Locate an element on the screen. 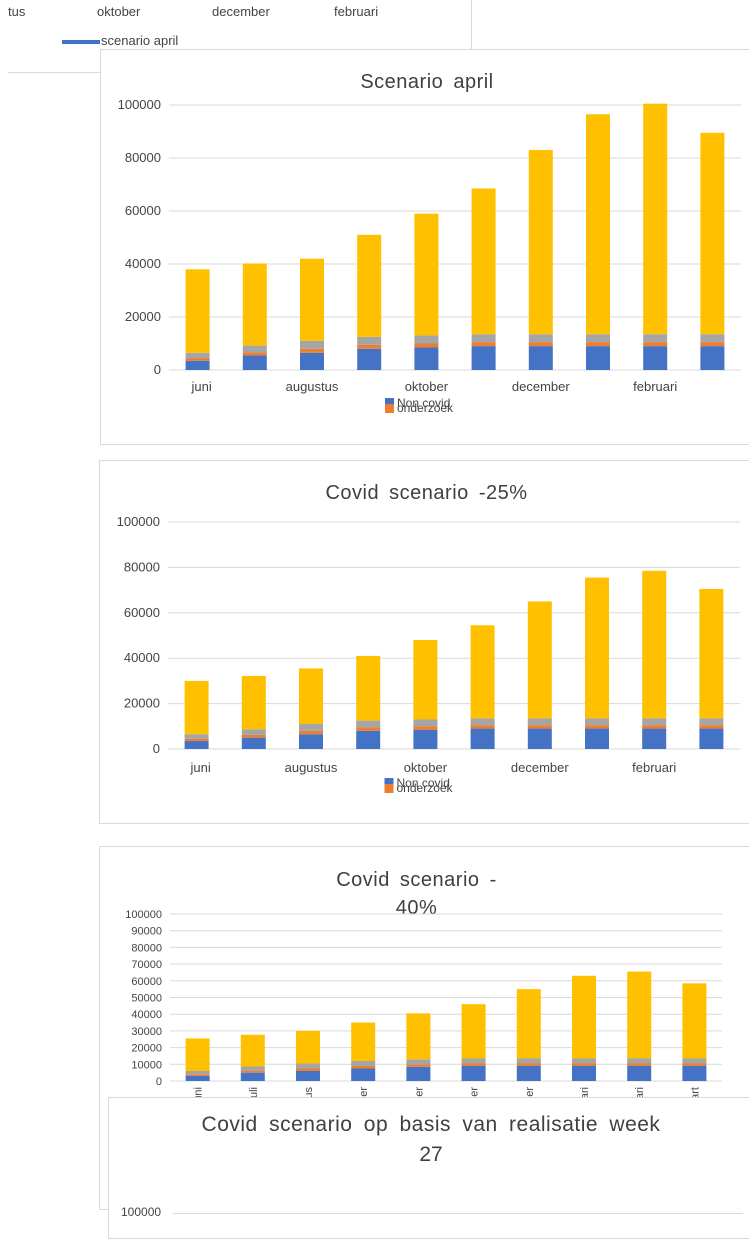 The width and height of the screenshot is (749, 1239). y-tick-label: 90000 is located at coordinates (146, 932).